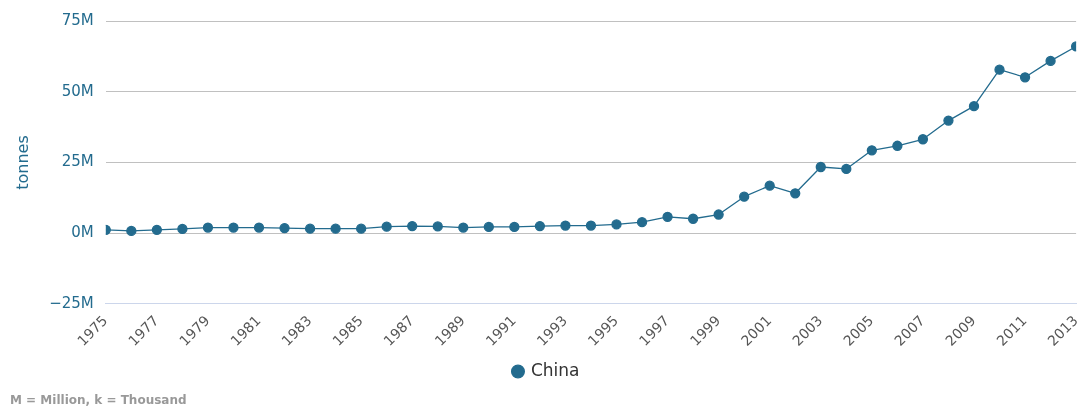 The height and width of the screenshot is (408, 1091). Describe the element at coordinates (77, 161) in the screenshot. I see `y-tick-label: 25M` at that location.